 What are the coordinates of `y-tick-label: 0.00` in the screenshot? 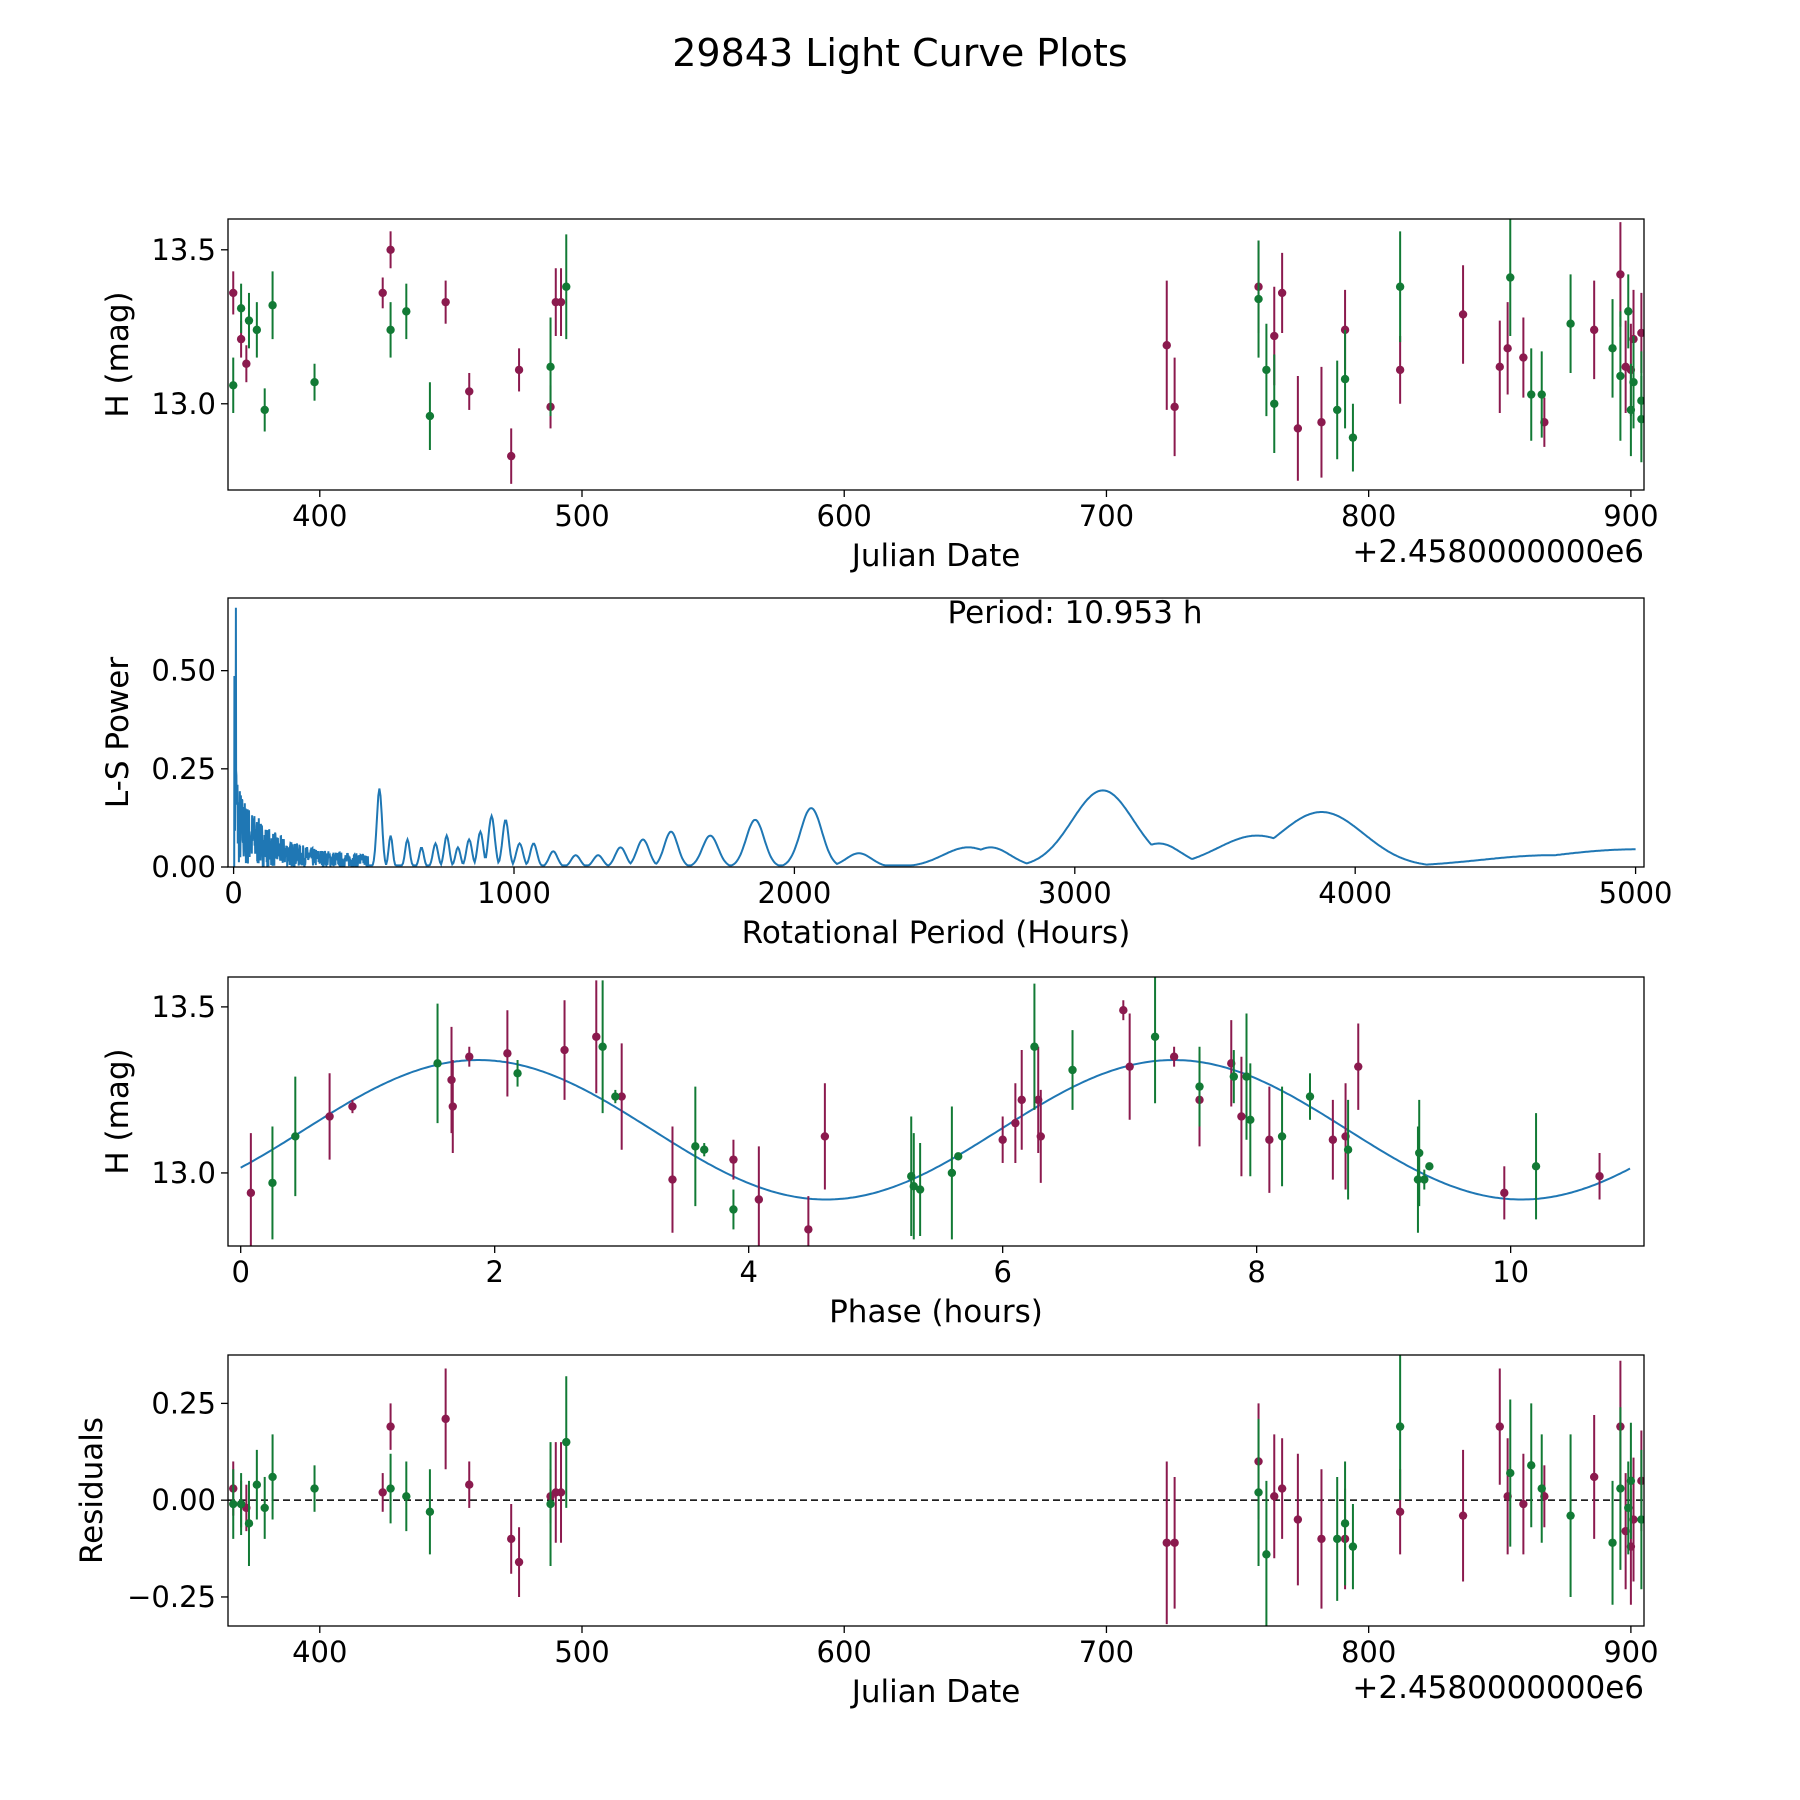 It's located at (183, 867).